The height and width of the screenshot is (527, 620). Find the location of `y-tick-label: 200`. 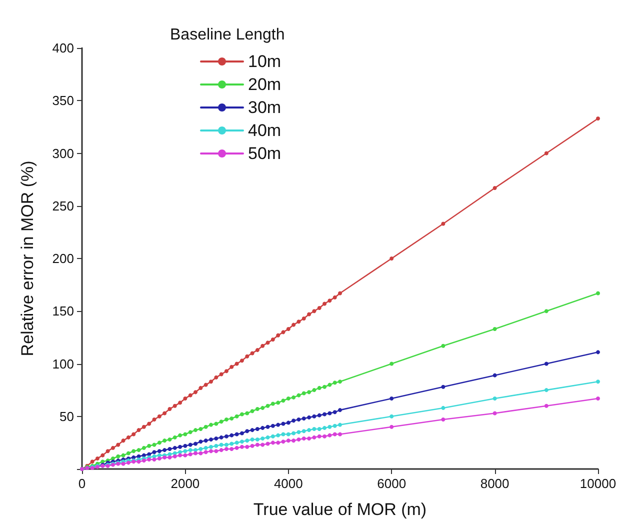

y-tick-label: 200 is located at coordinates (63, 258).